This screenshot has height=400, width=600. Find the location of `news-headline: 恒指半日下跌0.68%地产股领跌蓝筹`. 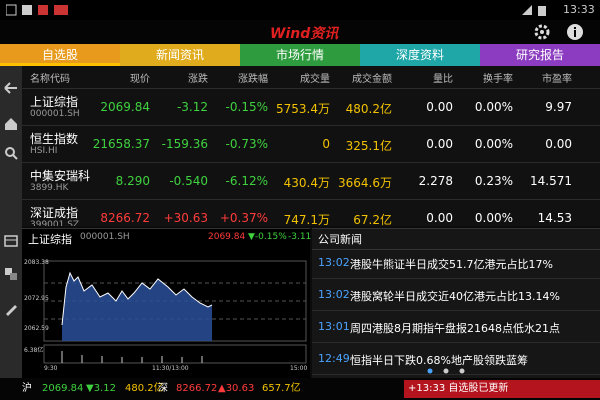

news-headline: 恒指半日下跌0.68%地产股领跌蓝筹 is located at coordinates (439, 360).